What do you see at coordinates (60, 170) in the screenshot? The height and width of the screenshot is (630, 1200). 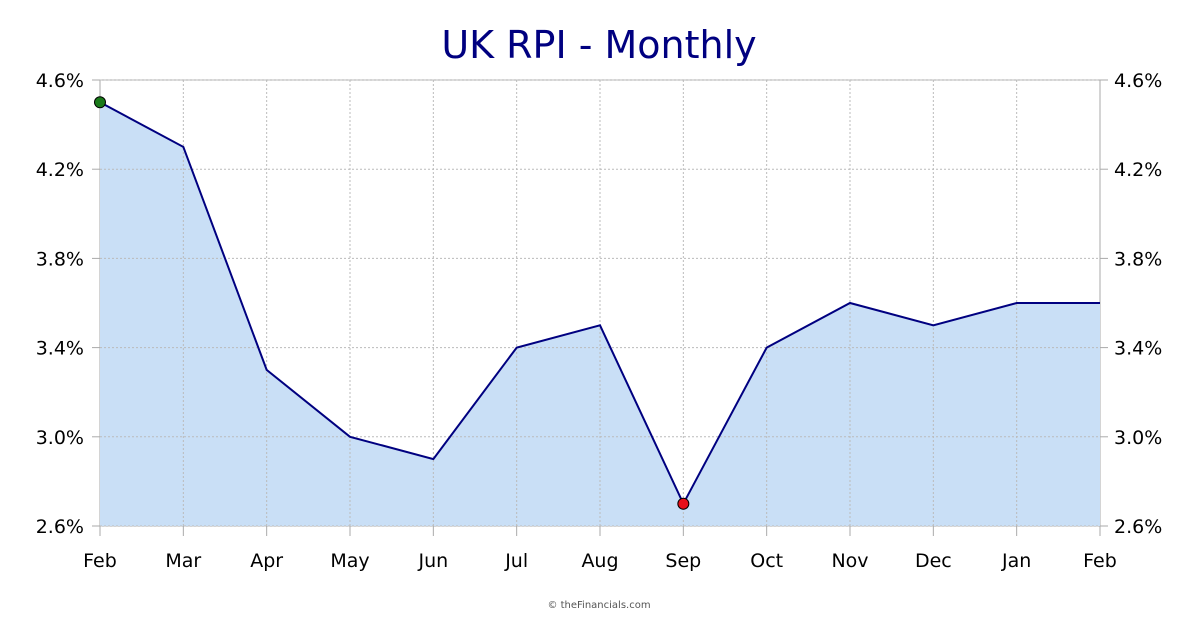 I see `y-tick-label-left: 4.2%` at bounding box center [60, 170].